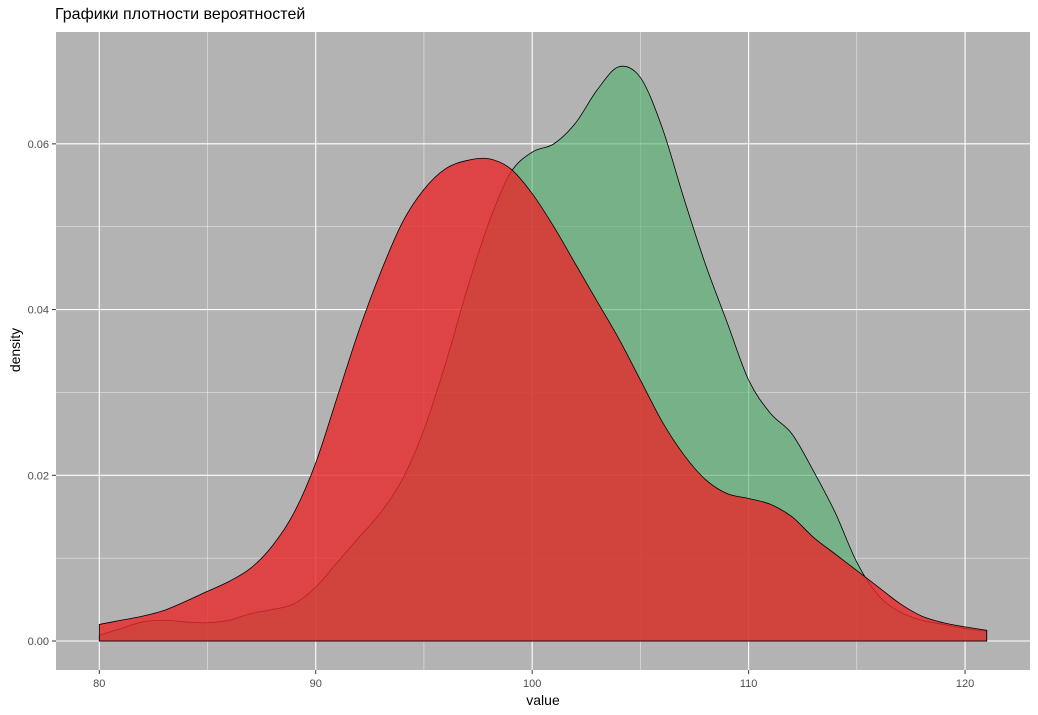  Describe the element at coordinates (180, 14) in the screenshot. I see `chart-title: Графики плотности вероятностей` at that location.